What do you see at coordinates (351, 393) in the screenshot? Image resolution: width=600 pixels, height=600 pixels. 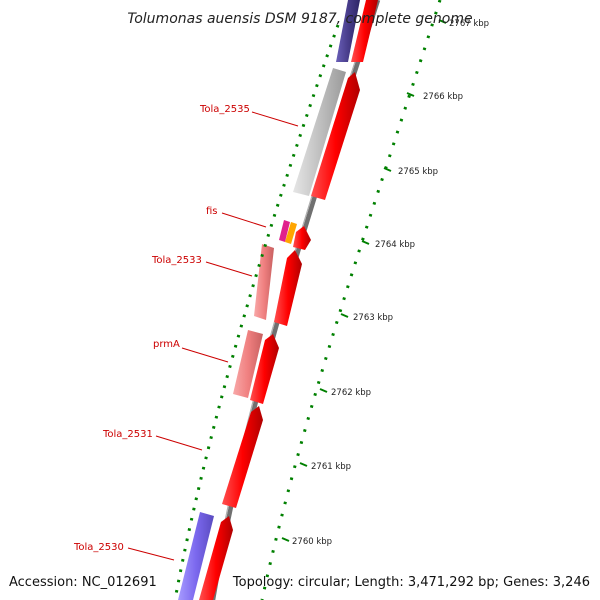 I see `kbp-label-2762: 2762 kbp` at bounding box center [351, 393].